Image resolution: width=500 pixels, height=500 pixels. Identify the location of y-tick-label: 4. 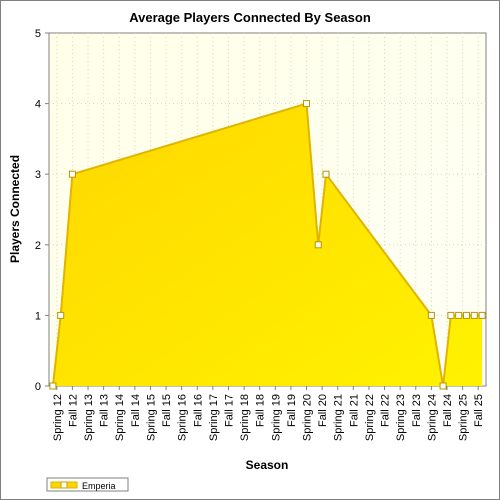
(38, 105).